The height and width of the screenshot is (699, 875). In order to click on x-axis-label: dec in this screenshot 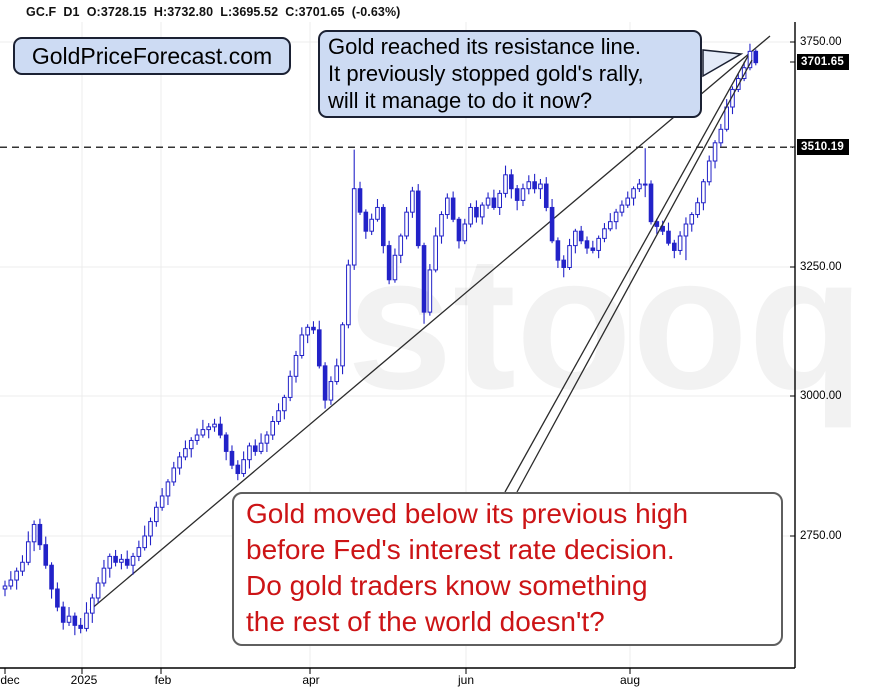, I will do `click(10, 680)`.